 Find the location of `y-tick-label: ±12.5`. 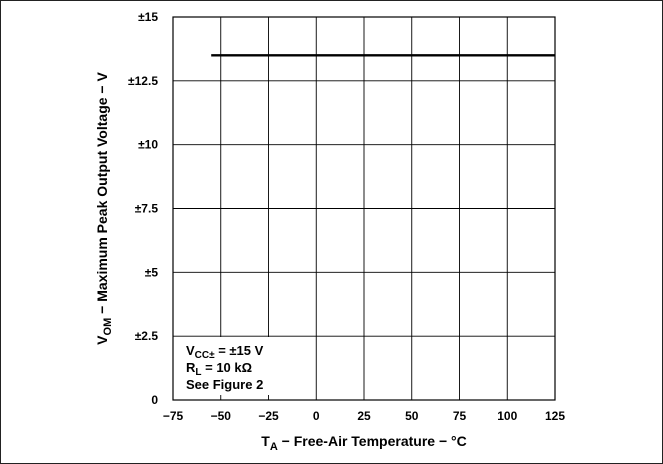

y-tick-label: ±12.5 is located at coordinates (143, 81).